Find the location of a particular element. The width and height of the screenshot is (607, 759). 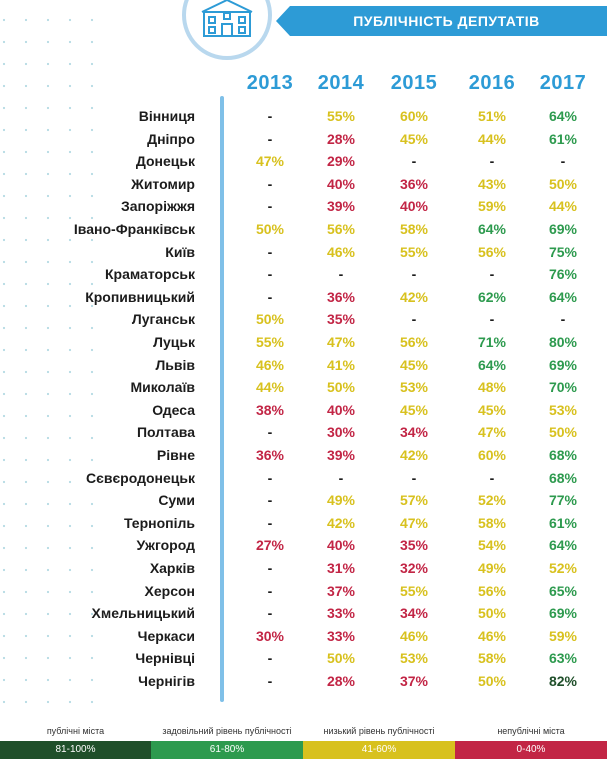

table-cell: 68% is located at coordinates (563, 455).